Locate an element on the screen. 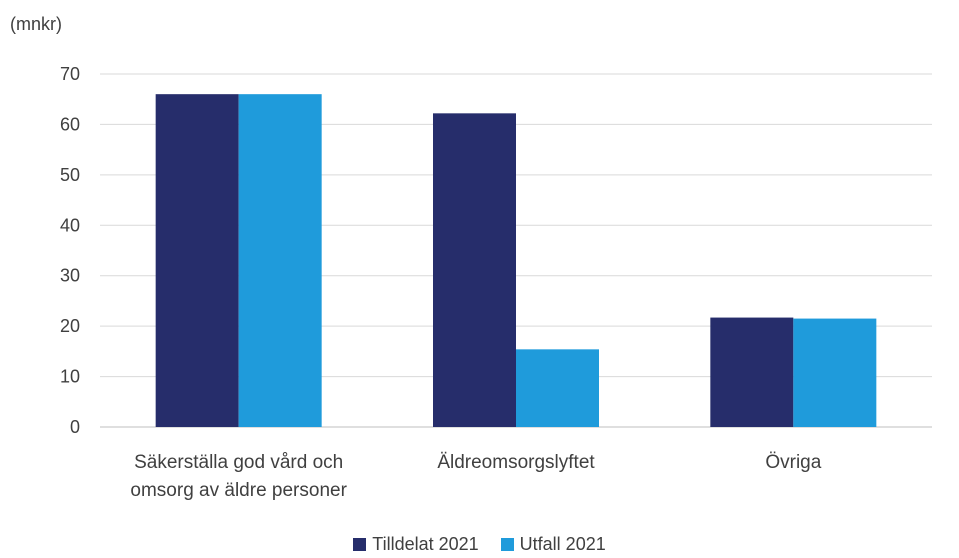  legend-item-utfall: Utfall 2021 is located at coordinates (553, 544).